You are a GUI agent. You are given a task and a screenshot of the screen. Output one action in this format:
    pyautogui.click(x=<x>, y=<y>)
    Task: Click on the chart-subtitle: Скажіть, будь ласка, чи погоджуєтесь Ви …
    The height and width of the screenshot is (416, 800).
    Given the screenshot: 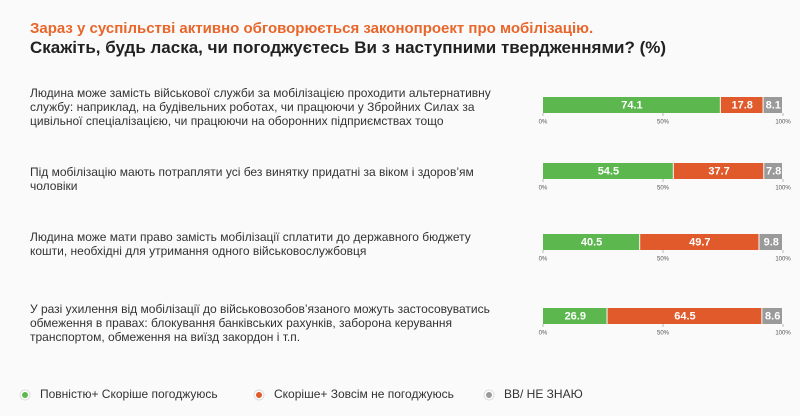 What is the action you would take?
    pyautogui.click(x=348, y=47)
    